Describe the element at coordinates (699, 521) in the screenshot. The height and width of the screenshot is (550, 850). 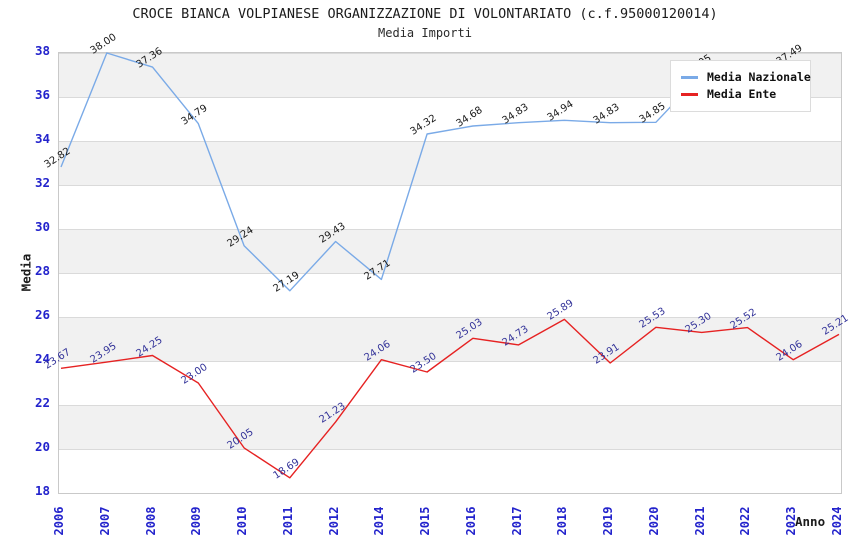
I see `x-tick-label: 2021` at that location.